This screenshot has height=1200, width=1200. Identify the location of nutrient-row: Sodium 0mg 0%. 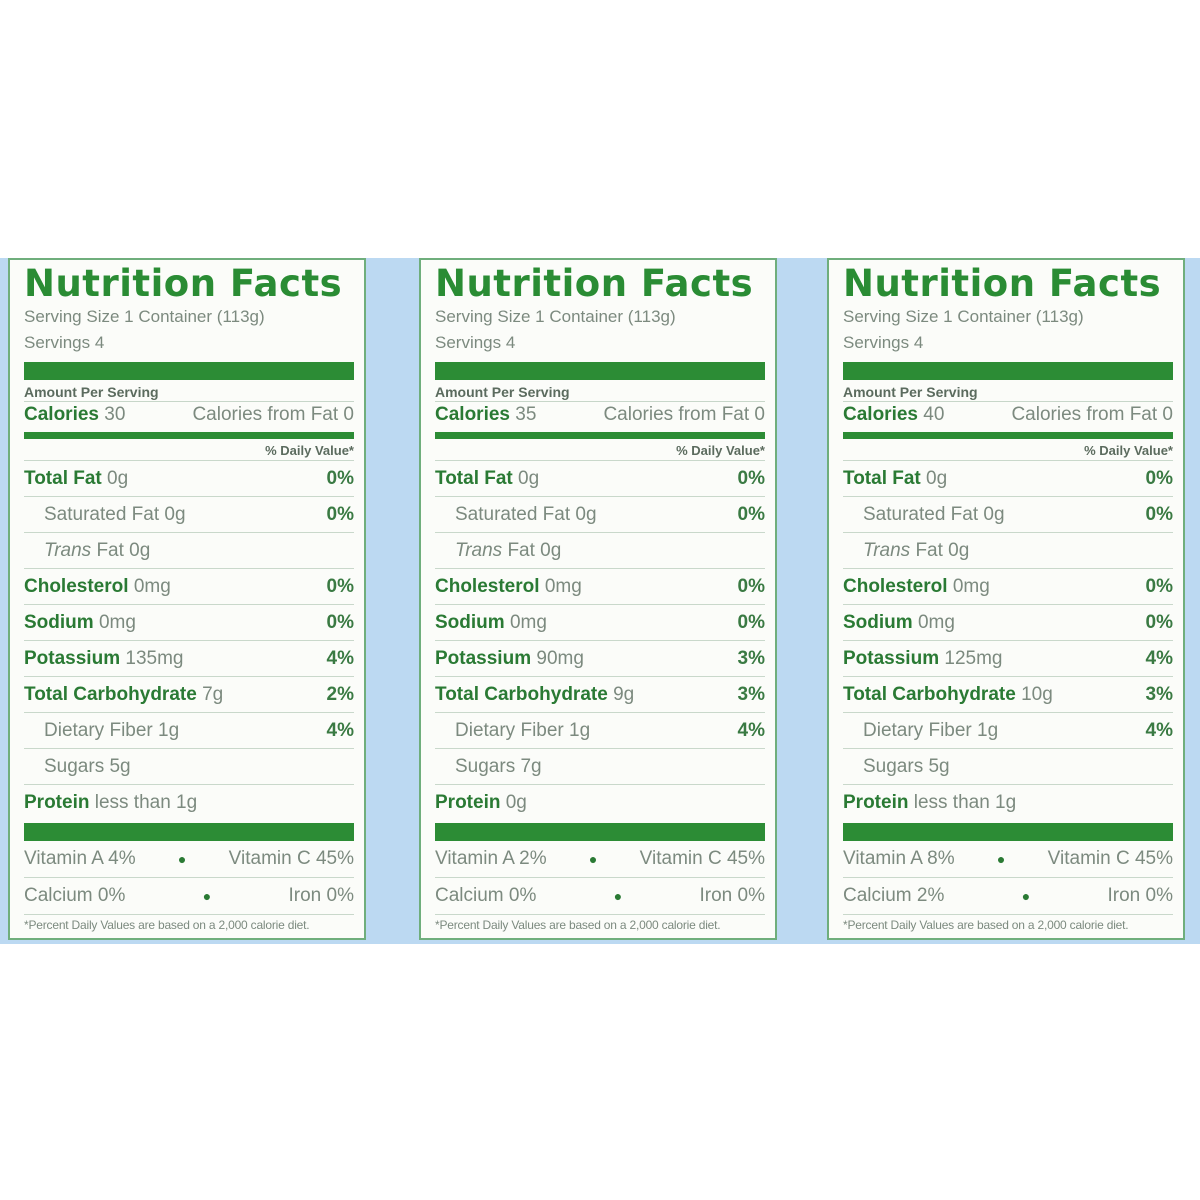
(189, 622).